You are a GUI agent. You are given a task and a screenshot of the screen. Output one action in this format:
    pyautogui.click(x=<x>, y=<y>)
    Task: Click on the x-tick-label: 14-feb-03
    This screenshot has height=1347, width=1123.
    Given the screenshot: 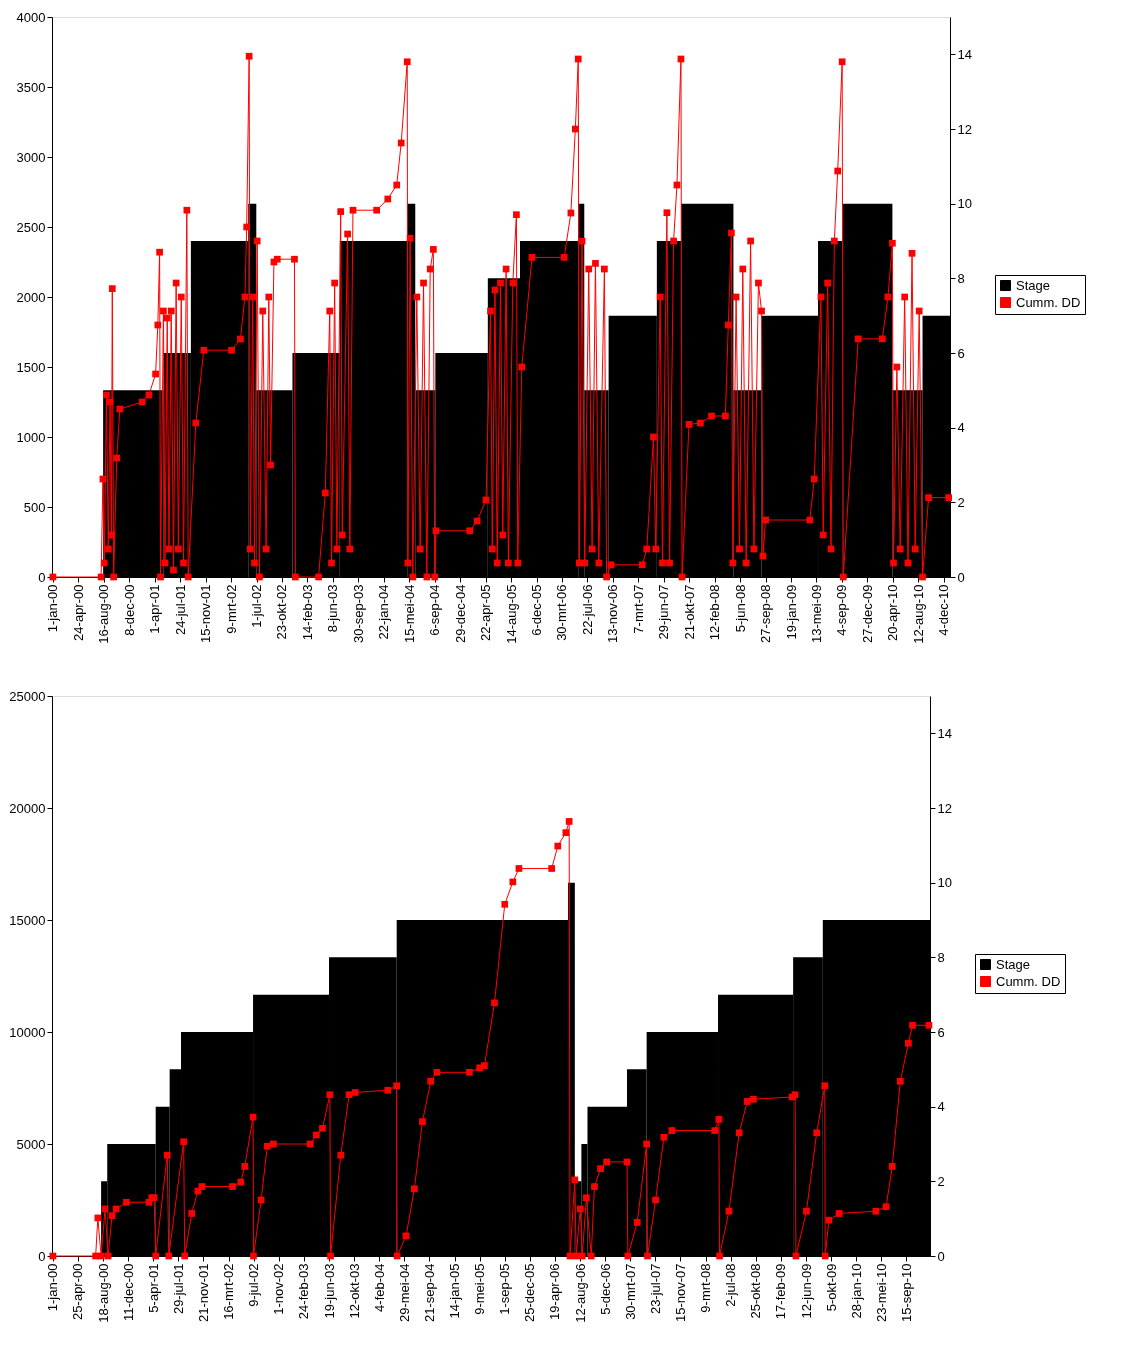 What is the action you would take?
    pyautogui.click(x=307, y=612)
    